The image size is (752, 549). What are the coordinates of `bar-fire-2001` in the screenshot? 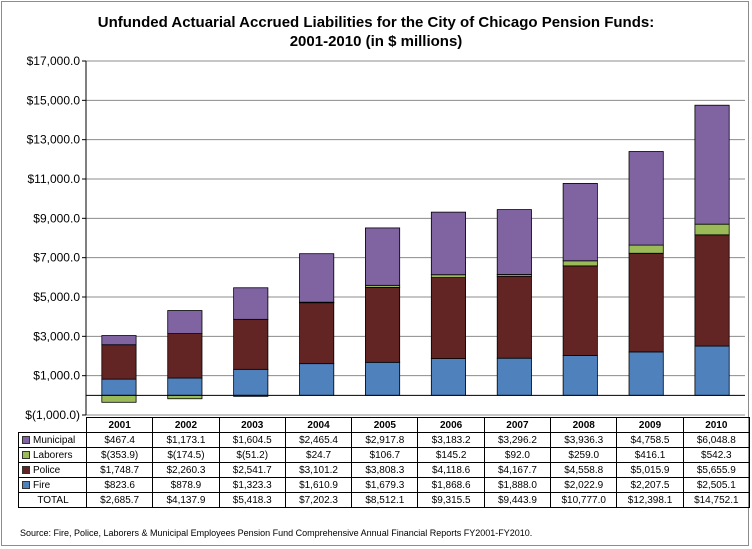 It's located at (119, 387).